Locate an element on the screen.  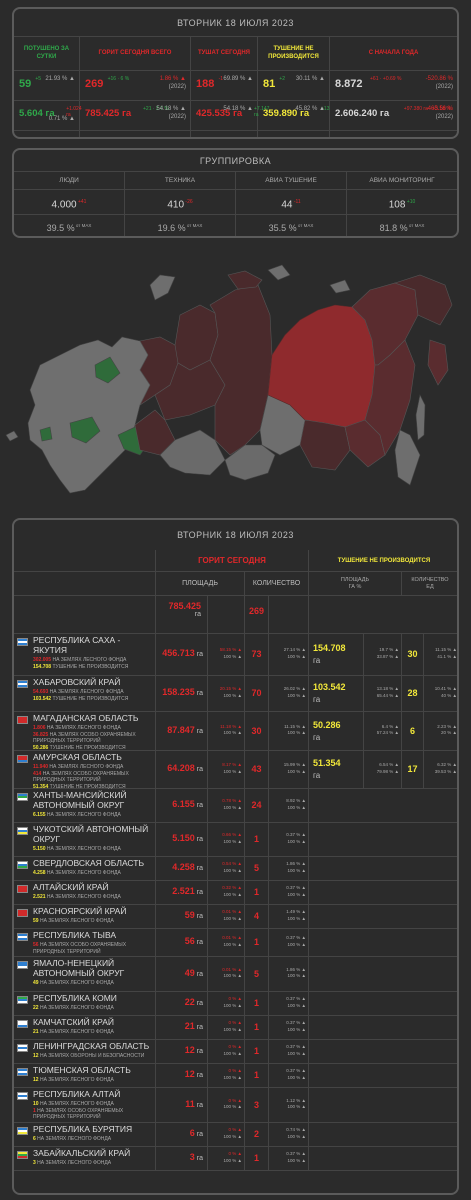
area-number: 158.235 is located at coordinates (178, 692).